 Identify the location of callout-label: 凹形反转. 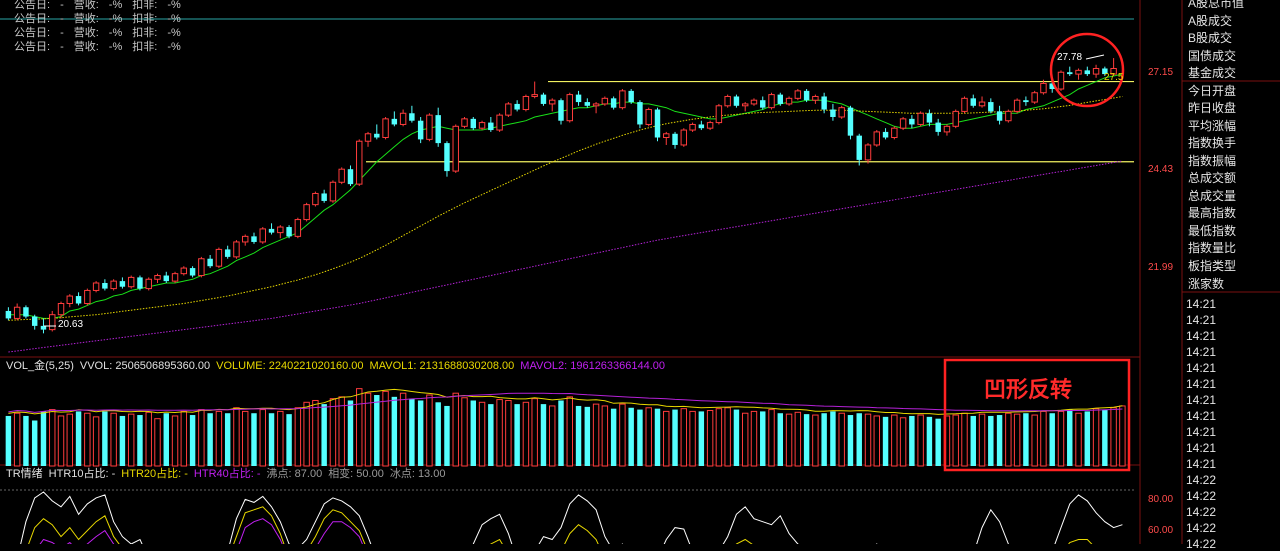
(1028, 390).